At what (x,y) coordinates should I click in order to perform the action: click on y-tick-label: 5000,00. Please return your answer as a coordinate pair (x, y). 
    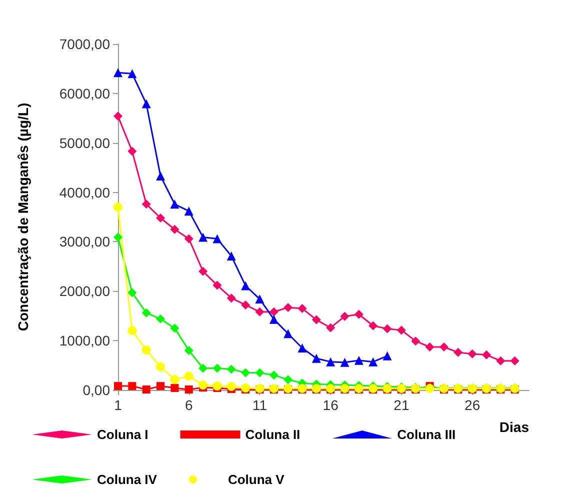
    Looking at the image, I should click on (84, 142).